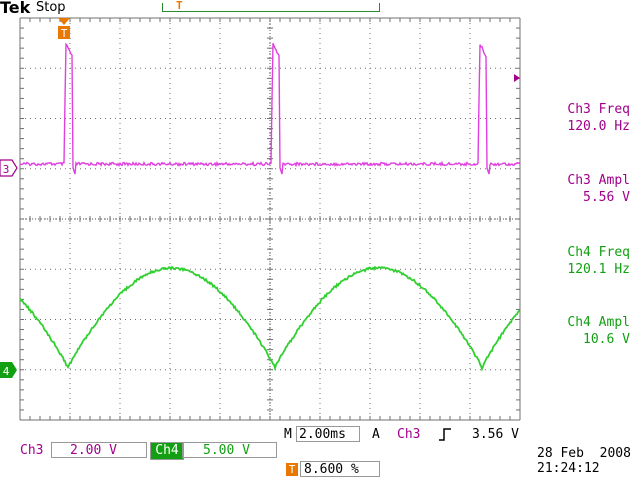  Describe the element at coordinates (271, 7) in the screenshot. I see `record-length-bar` at that location.